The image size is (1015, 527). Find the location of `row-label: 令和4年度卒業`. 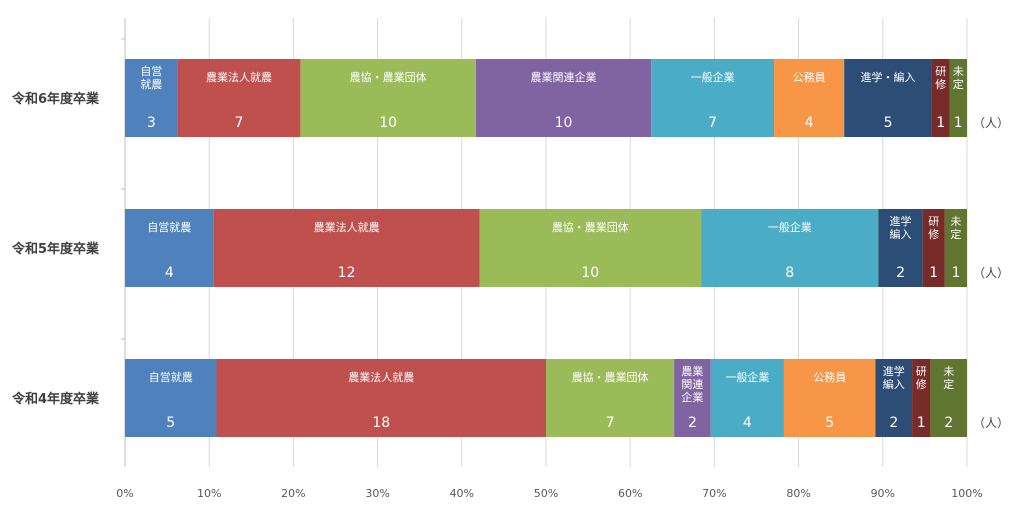

row-label: 令和4年度卒業 is located at coordinates (56, 399).